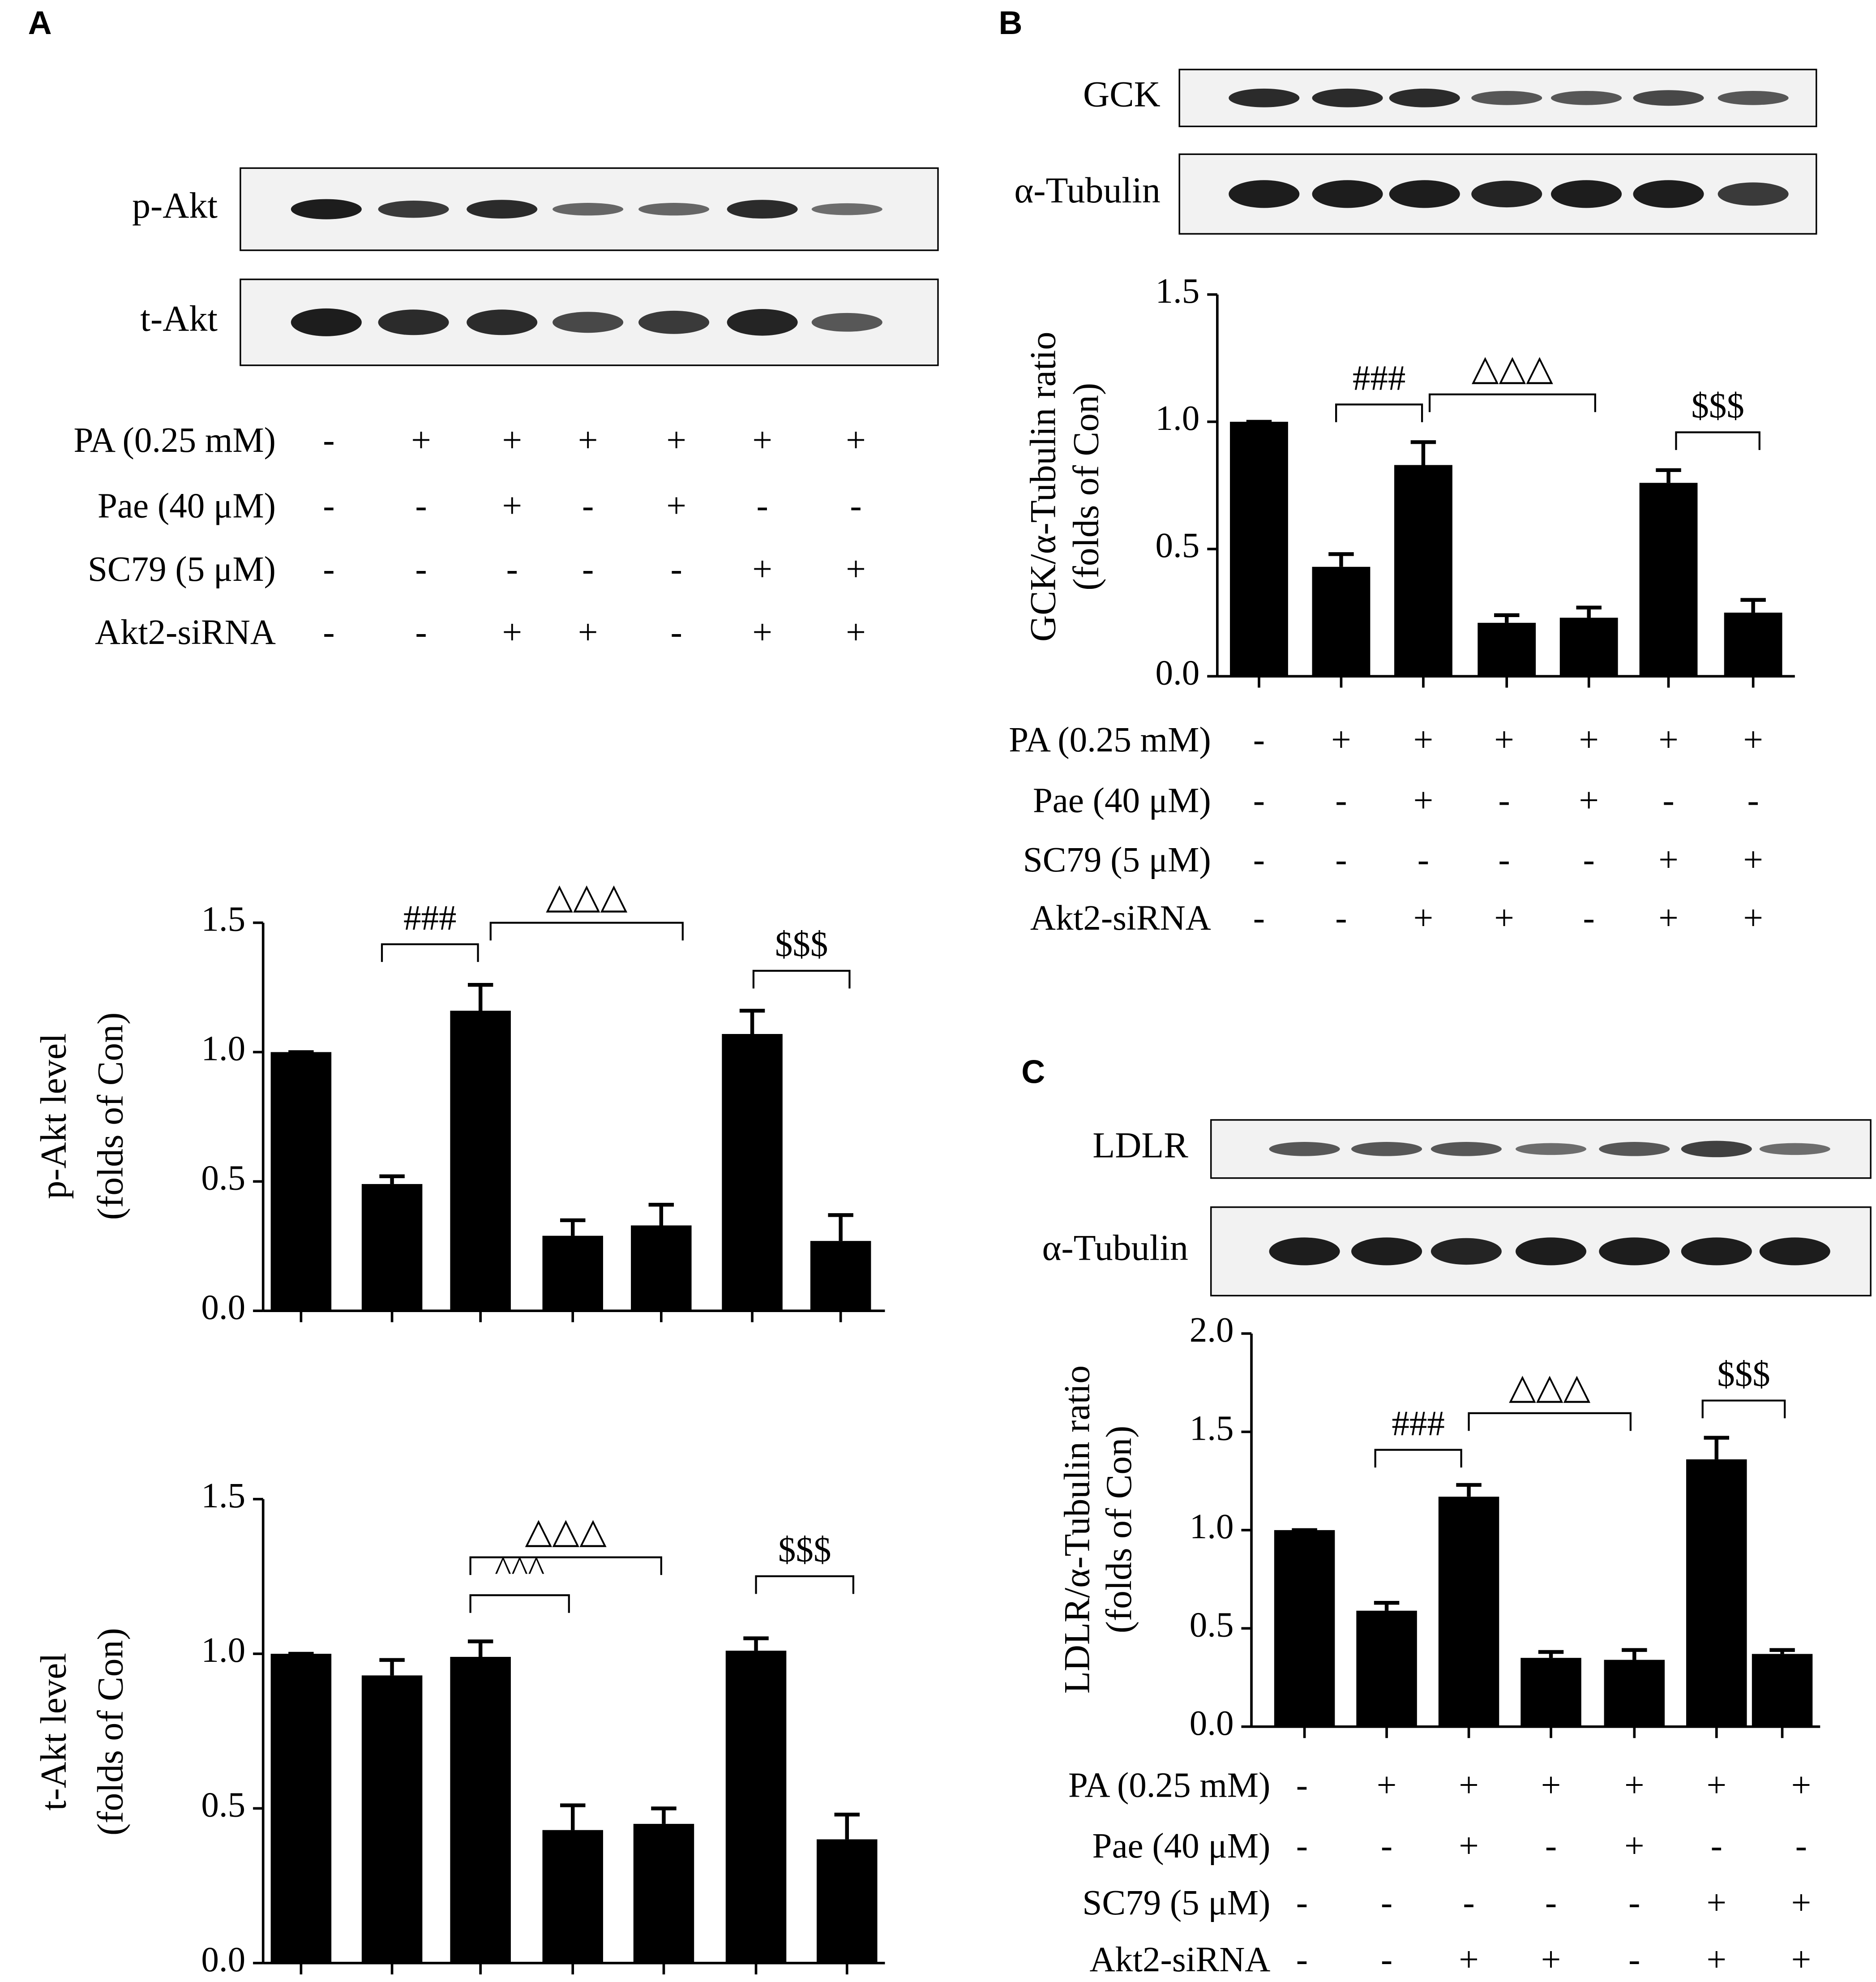  What do you see at coordinates (1379, 378) in the screenshot?
I see `significance-label: ###` at bounding box center [1379, 378].